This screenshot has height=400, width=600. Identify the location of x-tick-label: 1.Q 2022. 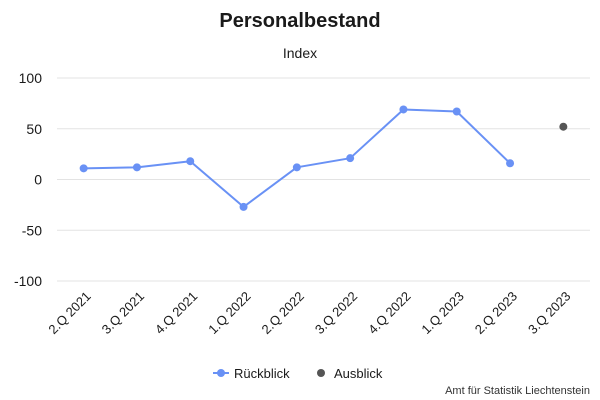
(229, 313).